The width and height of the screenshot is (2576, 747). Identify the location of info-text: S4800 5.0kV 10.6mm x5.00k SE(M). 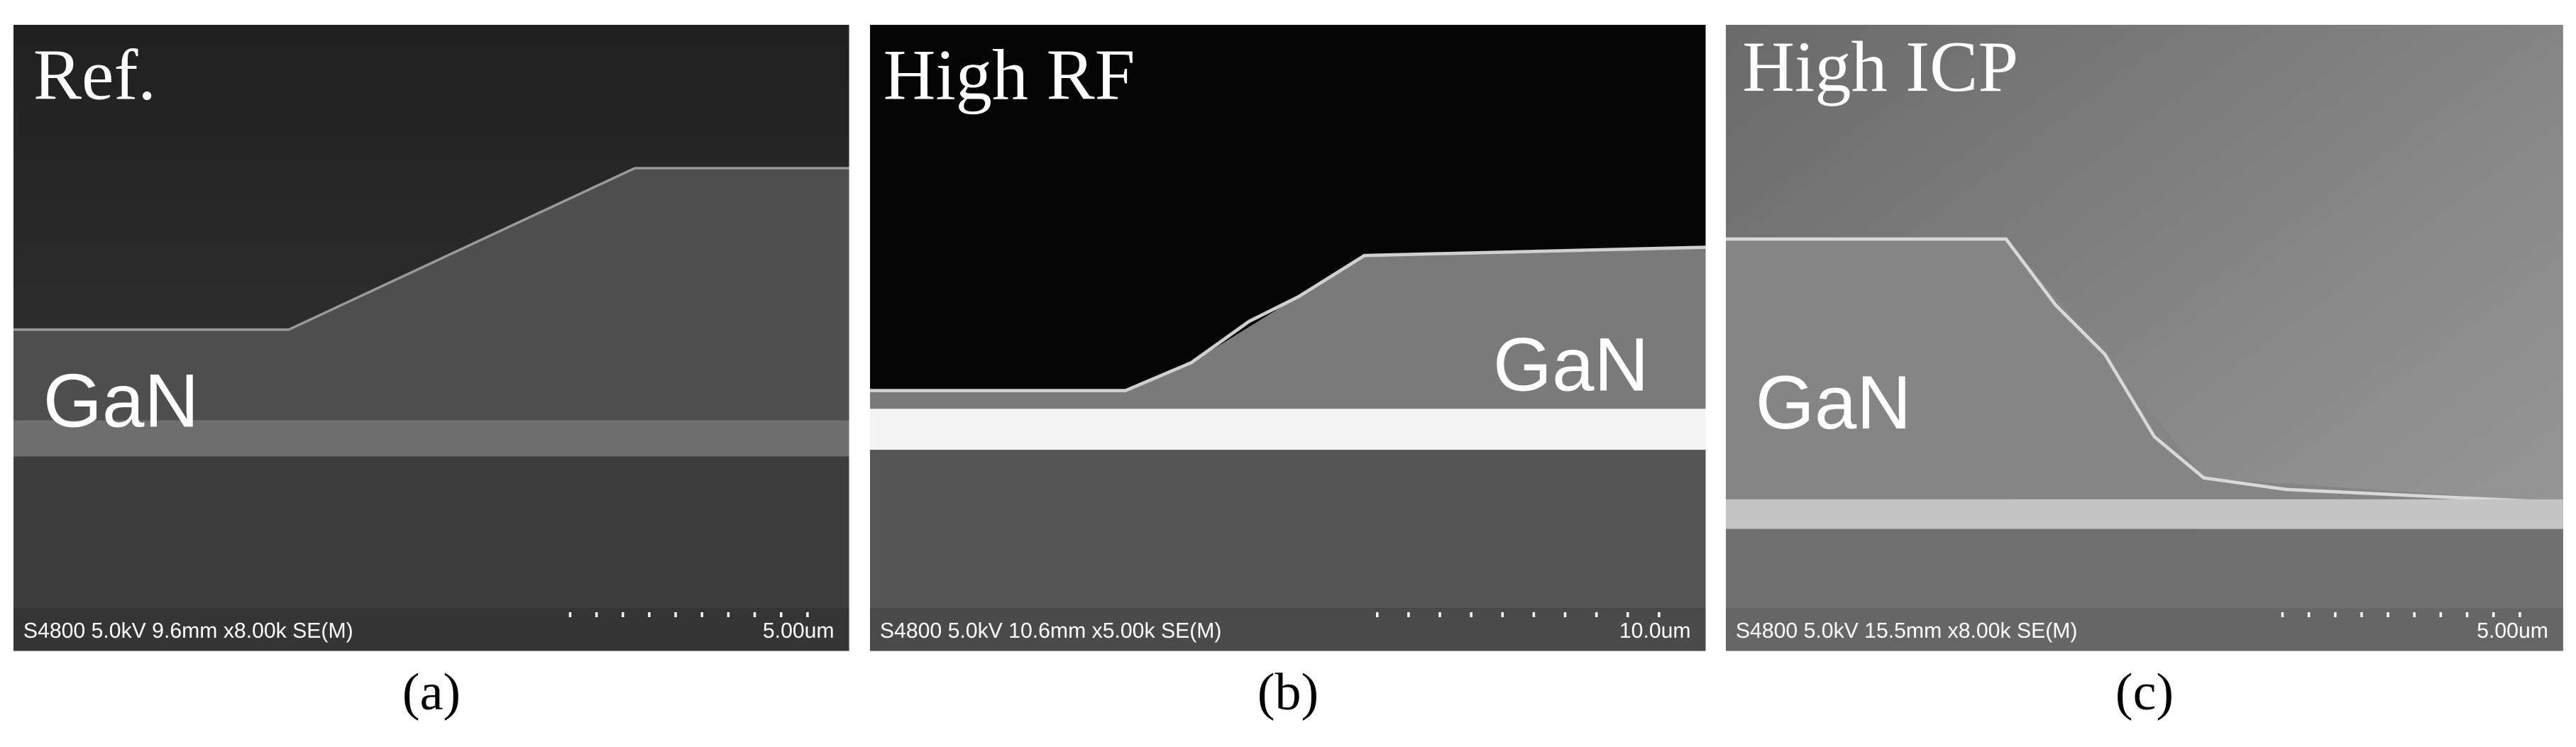
(1051, 631).